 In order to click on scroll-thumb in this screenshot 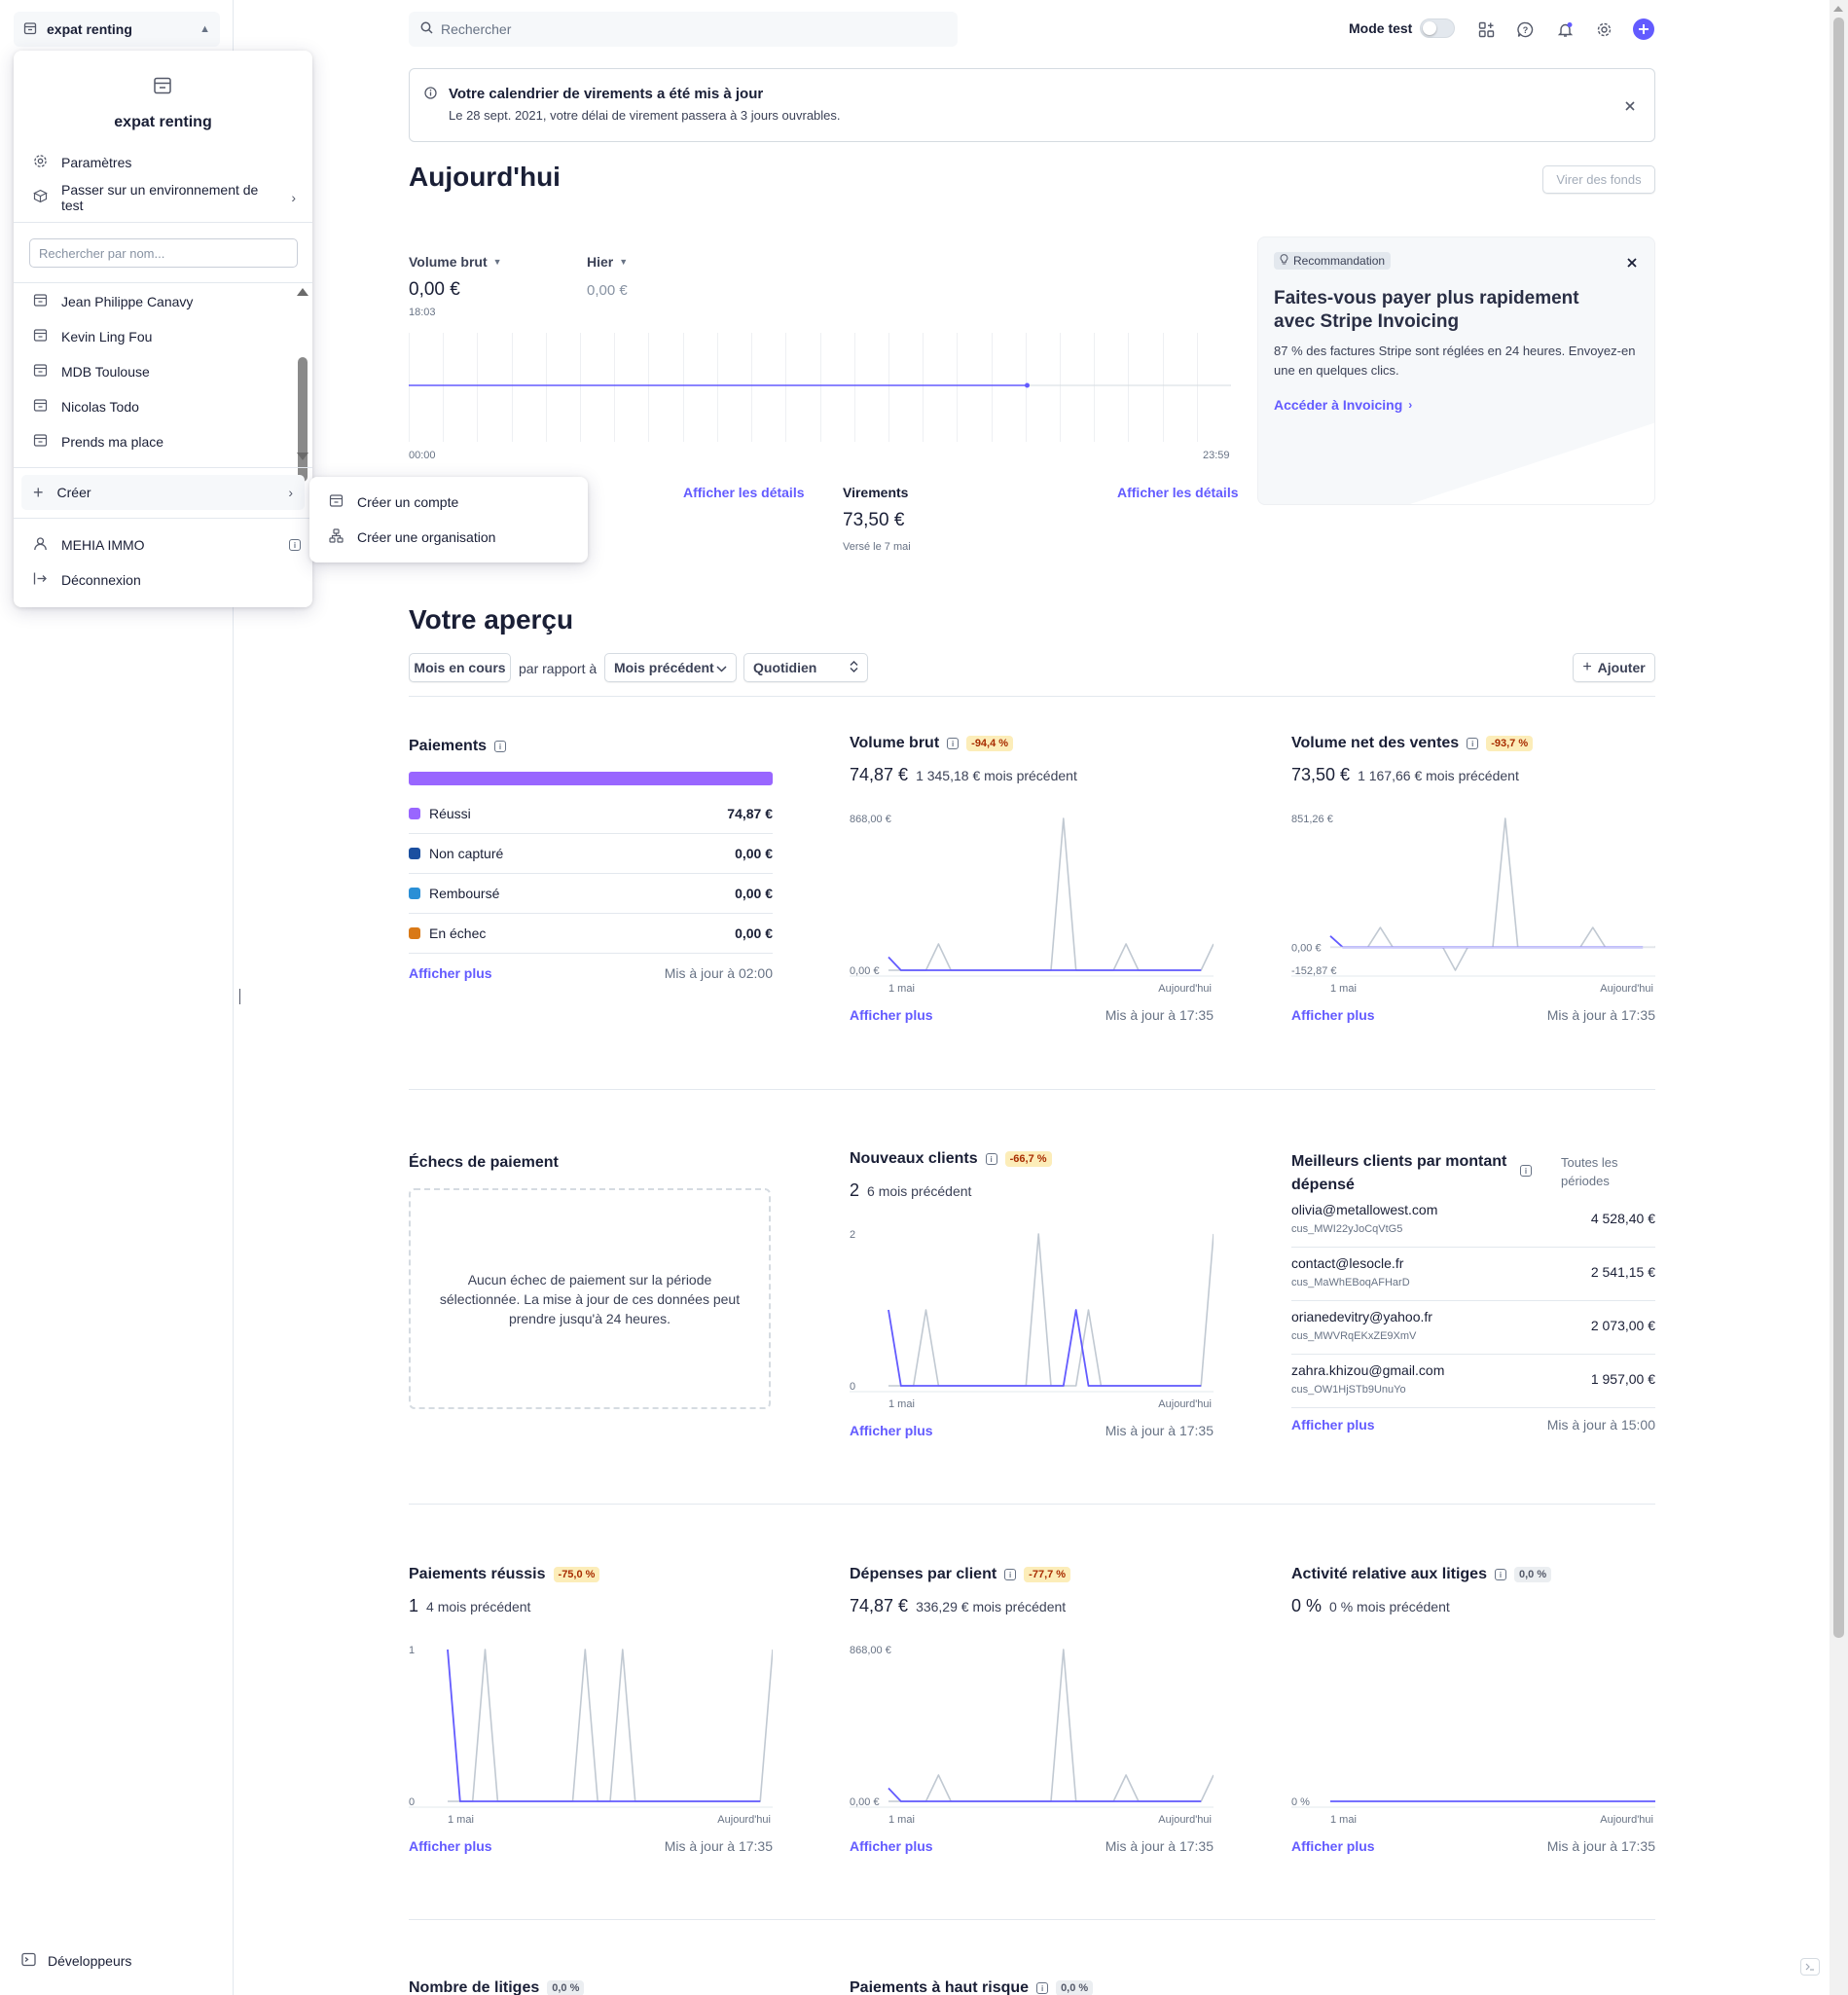, I will do `click(1838, 828)`.